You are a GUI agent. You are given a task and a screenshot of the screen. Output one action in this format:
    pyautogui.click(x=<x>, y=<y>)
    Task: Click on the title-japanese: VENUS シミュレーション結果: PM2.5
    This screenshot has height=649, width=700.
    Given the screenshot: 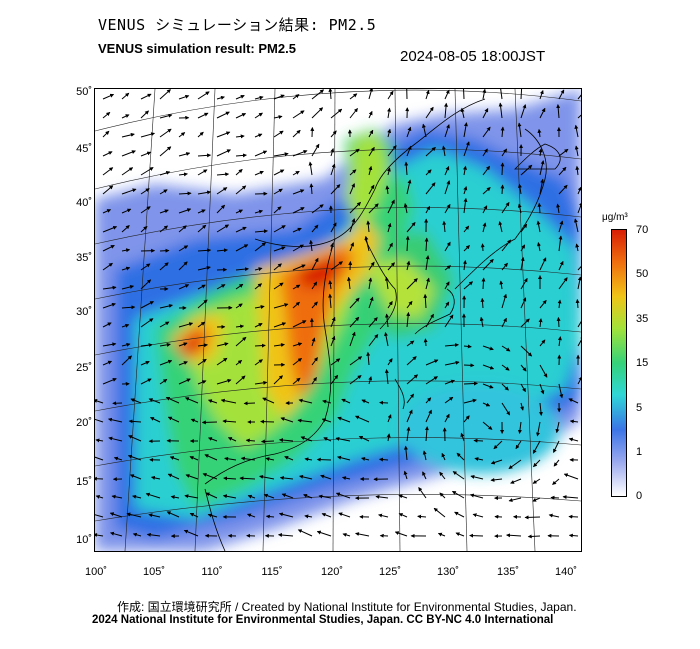 What is the action you would take?
    pyautogui.click(x=237, y=25)
    